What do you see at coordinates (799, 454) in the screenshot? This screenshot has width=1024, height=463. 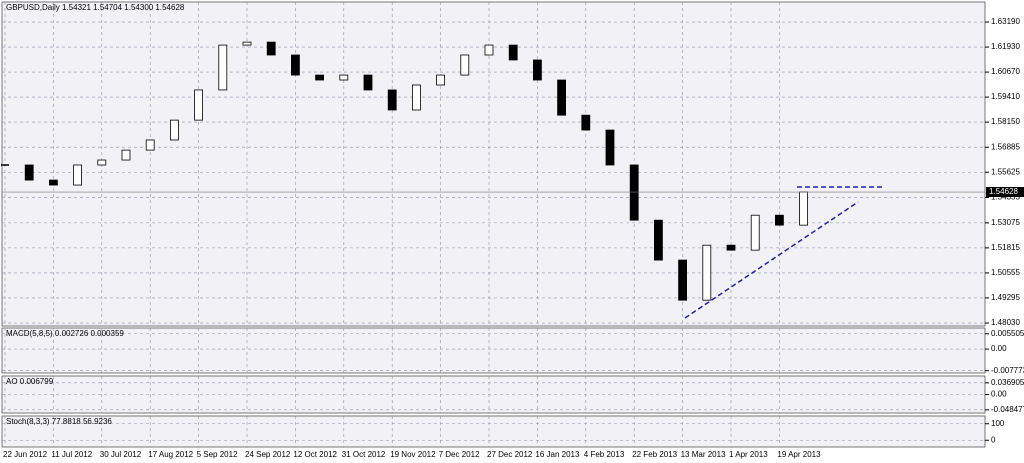 I see `x-tick-label: 19 Apr 2013` at bounding box center [799, 454].